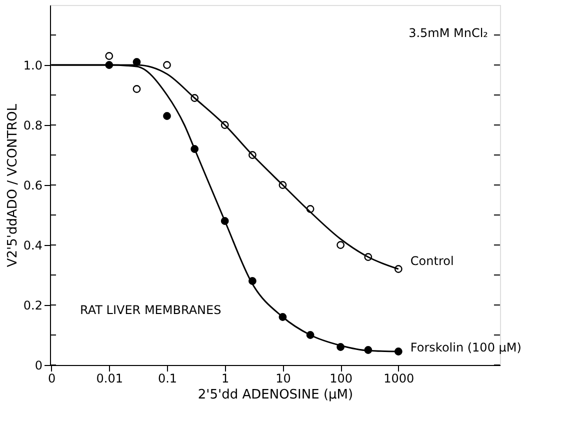  Describe the element at coordinates (32, 185) in the screenshot. I see `y-tick-label: 0.6` at that location.